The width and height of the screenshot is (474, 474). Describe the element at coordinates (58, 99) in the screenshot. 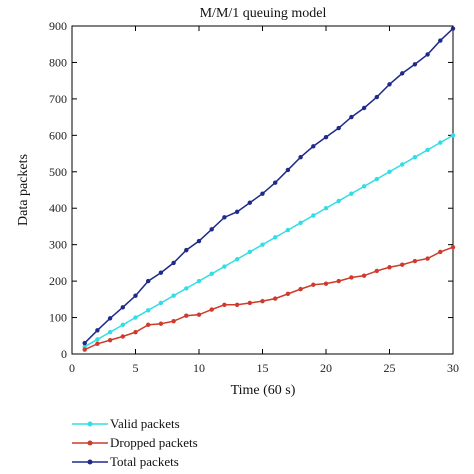

I see `y-tick-label: 700` at that location.